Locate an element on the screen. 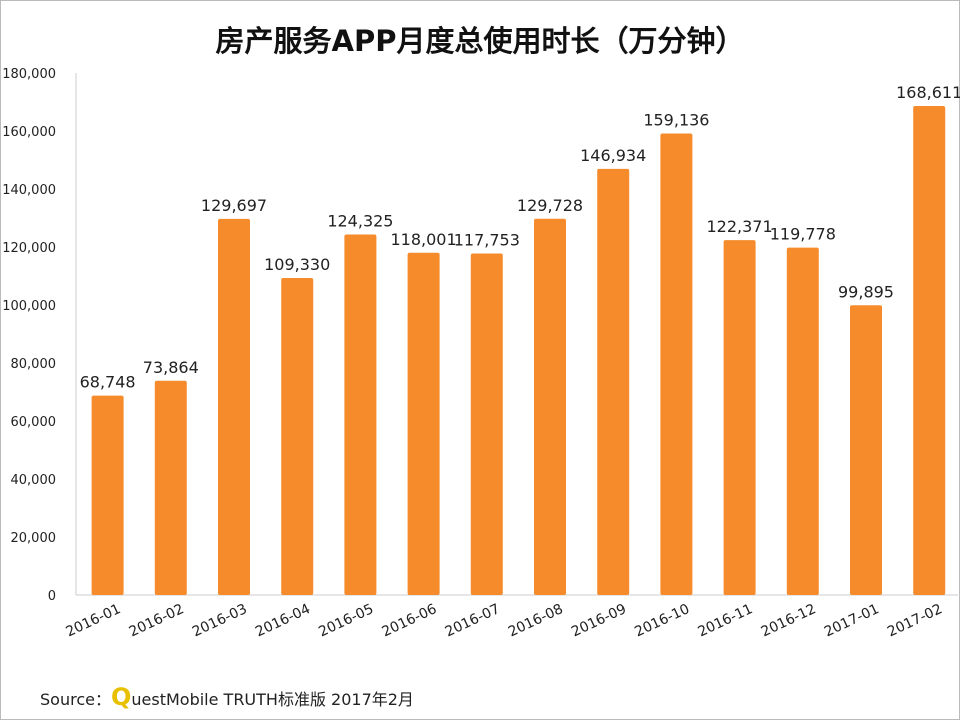 This screenshot has height=720, width=960. source-prefix: Source： is located at coordinates (75, 699).